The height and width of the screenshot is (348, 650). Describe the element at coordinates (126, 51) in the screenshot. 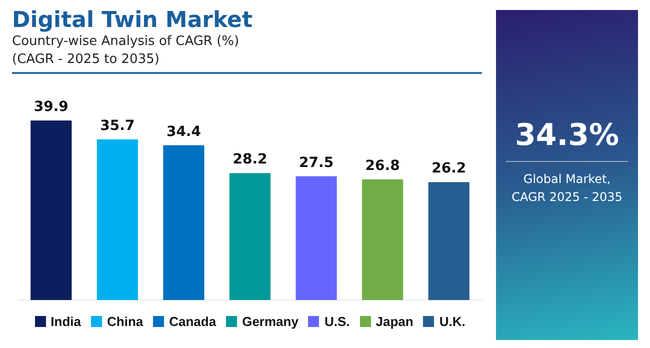

I see `chart-subtitle: Country-wise Analysis of CAGR (%) (CAGR - 2025 to 2035)` at that location.